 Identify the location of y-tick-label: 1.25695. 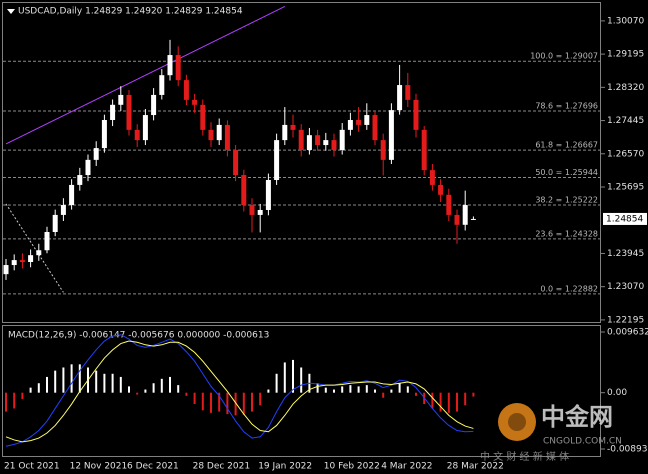
(625, 188).